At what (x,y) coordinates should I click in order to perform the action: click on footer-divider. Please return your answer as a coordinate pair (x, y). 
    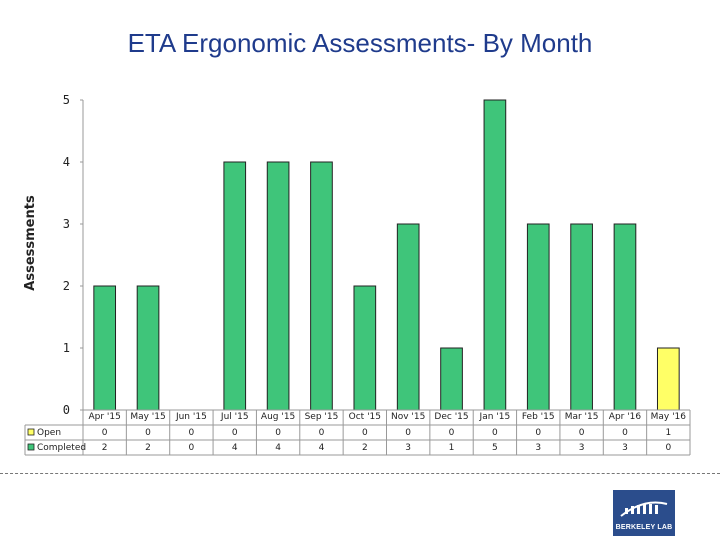
    Looking at the image, I should click on (360, 473).